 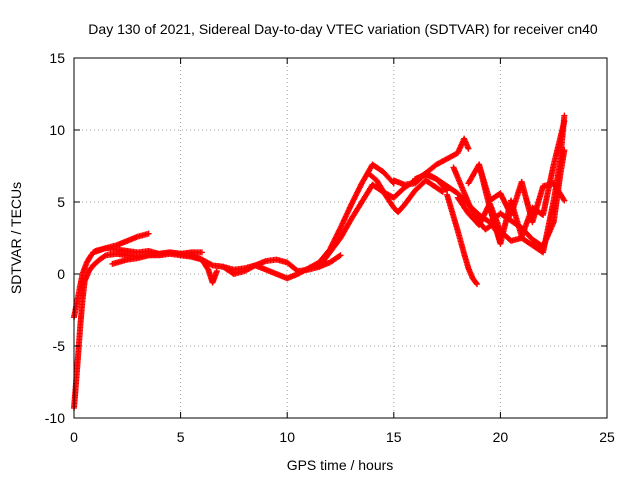 What do you see at coordinates (394, 437) in the screenshot?
I see `x-tick-label: 15` at bounding box center [394, 437].